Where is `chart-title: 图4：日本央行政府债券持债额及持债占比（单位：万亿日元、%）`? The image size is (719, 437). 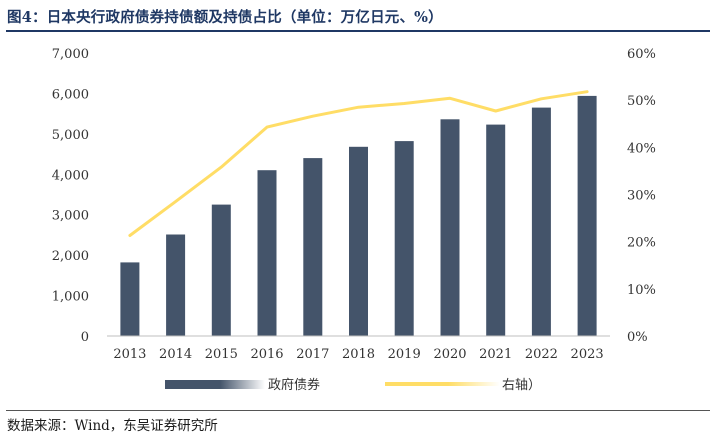 chart-title: 图4：日本央行政府债券持债额及持债占比（单位：万亿日元、%） is located at coordinates (225, 17).